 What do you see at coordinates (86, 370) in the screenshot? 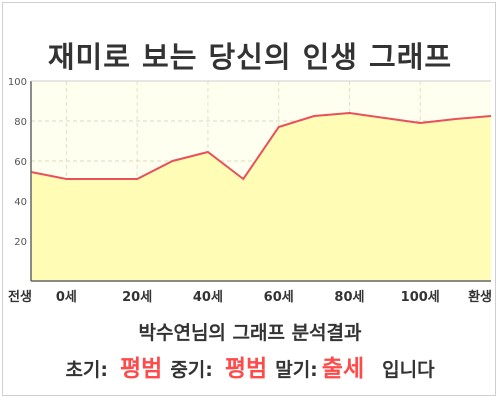
I see `early-label: 초기:` at bounding box center [86, 370].